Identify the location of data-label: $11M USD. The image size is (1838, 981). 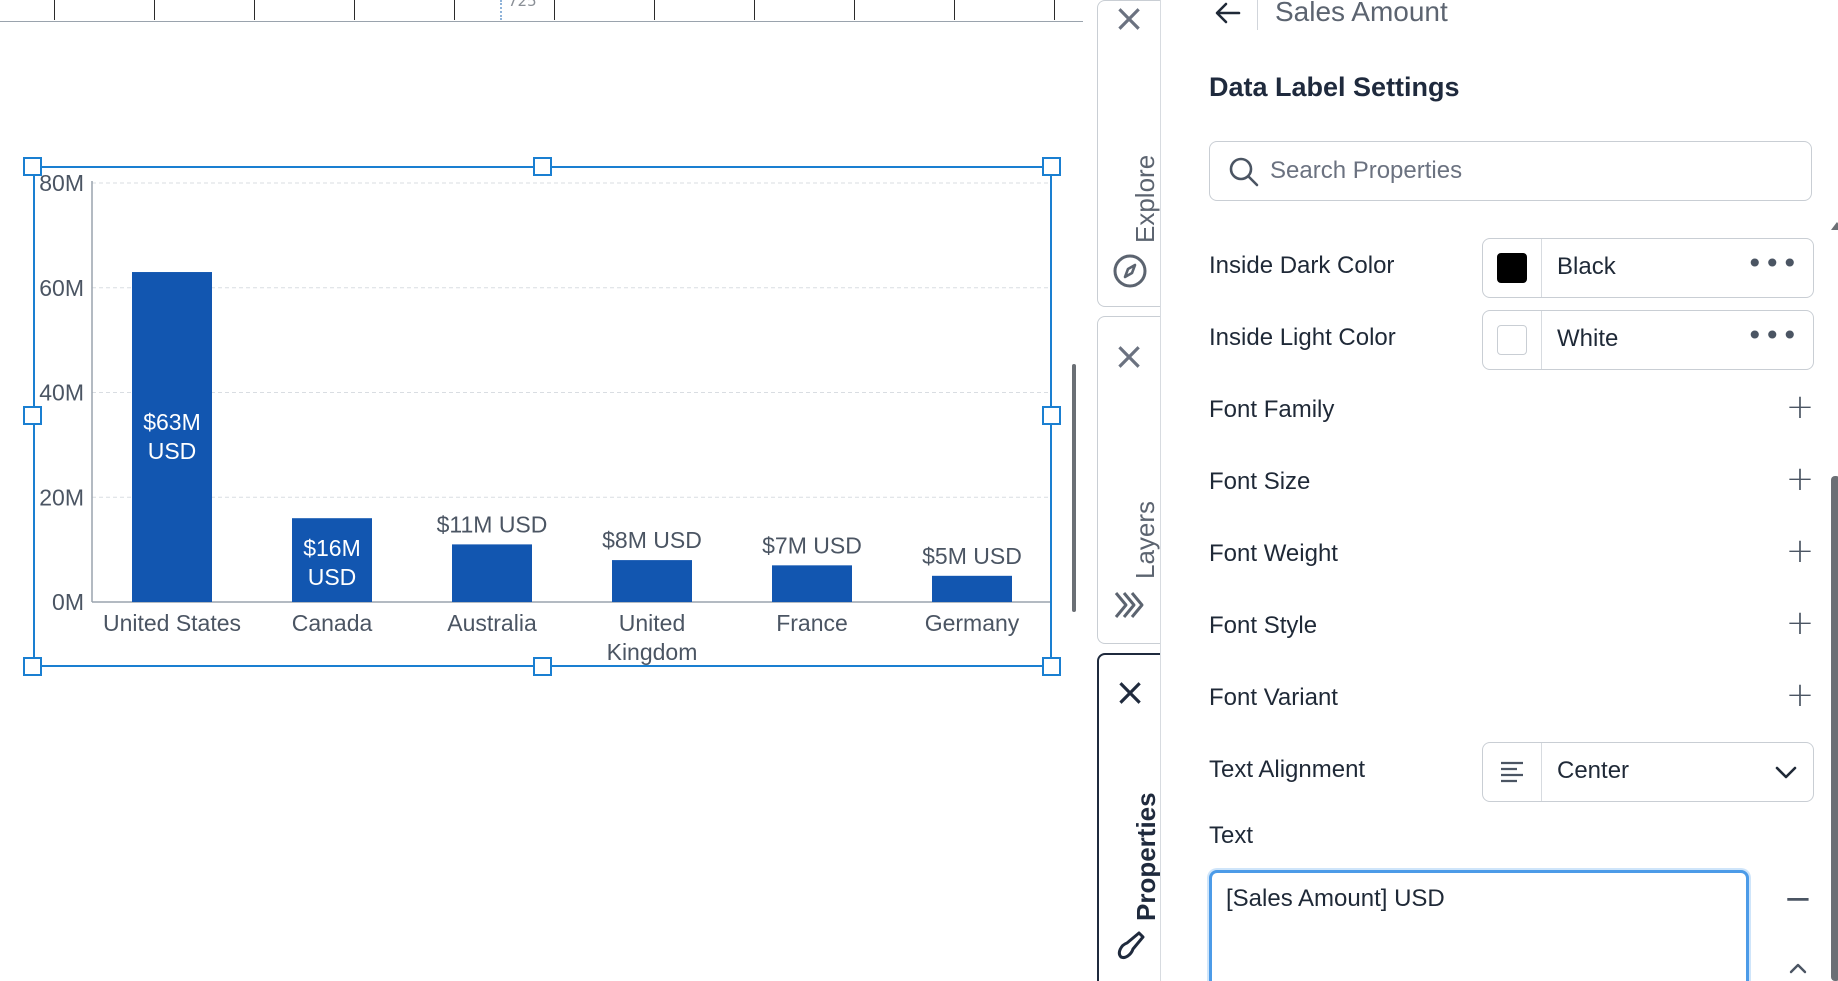
(492, 524).